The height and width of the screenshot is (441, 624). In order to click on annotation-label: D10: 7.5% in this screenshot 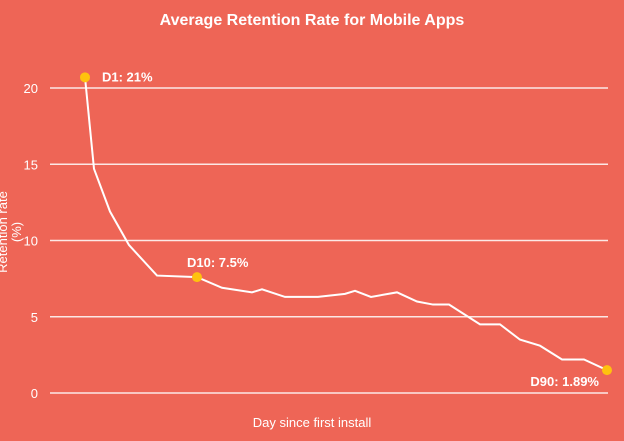, I will do `click(218, 262)`.